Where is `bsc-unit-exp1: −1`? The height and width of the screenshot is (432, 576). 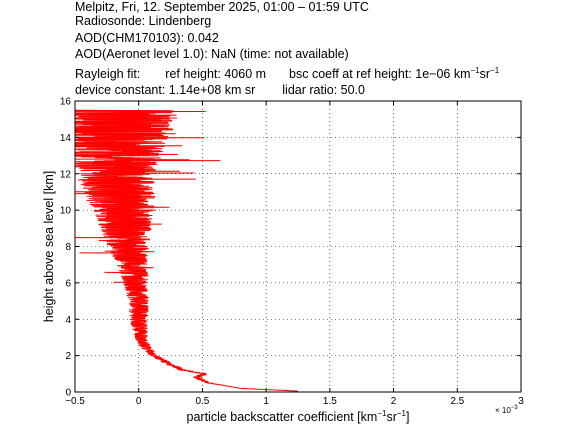 bsc-unit-exp1: −1 is located at coordinates (475, 70).